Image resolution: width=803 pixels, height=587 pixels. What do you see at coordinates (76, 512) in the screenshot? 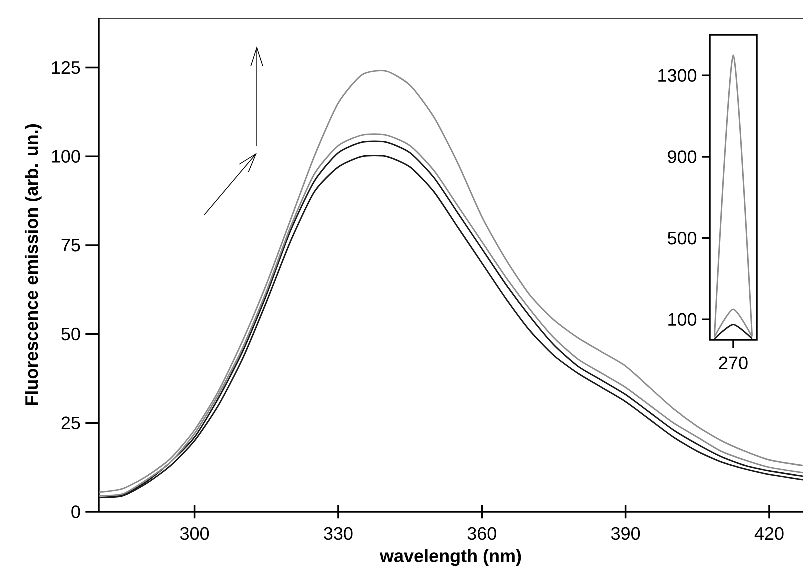
I see `y-tick-label: 0` at bounding box center [76, 512].